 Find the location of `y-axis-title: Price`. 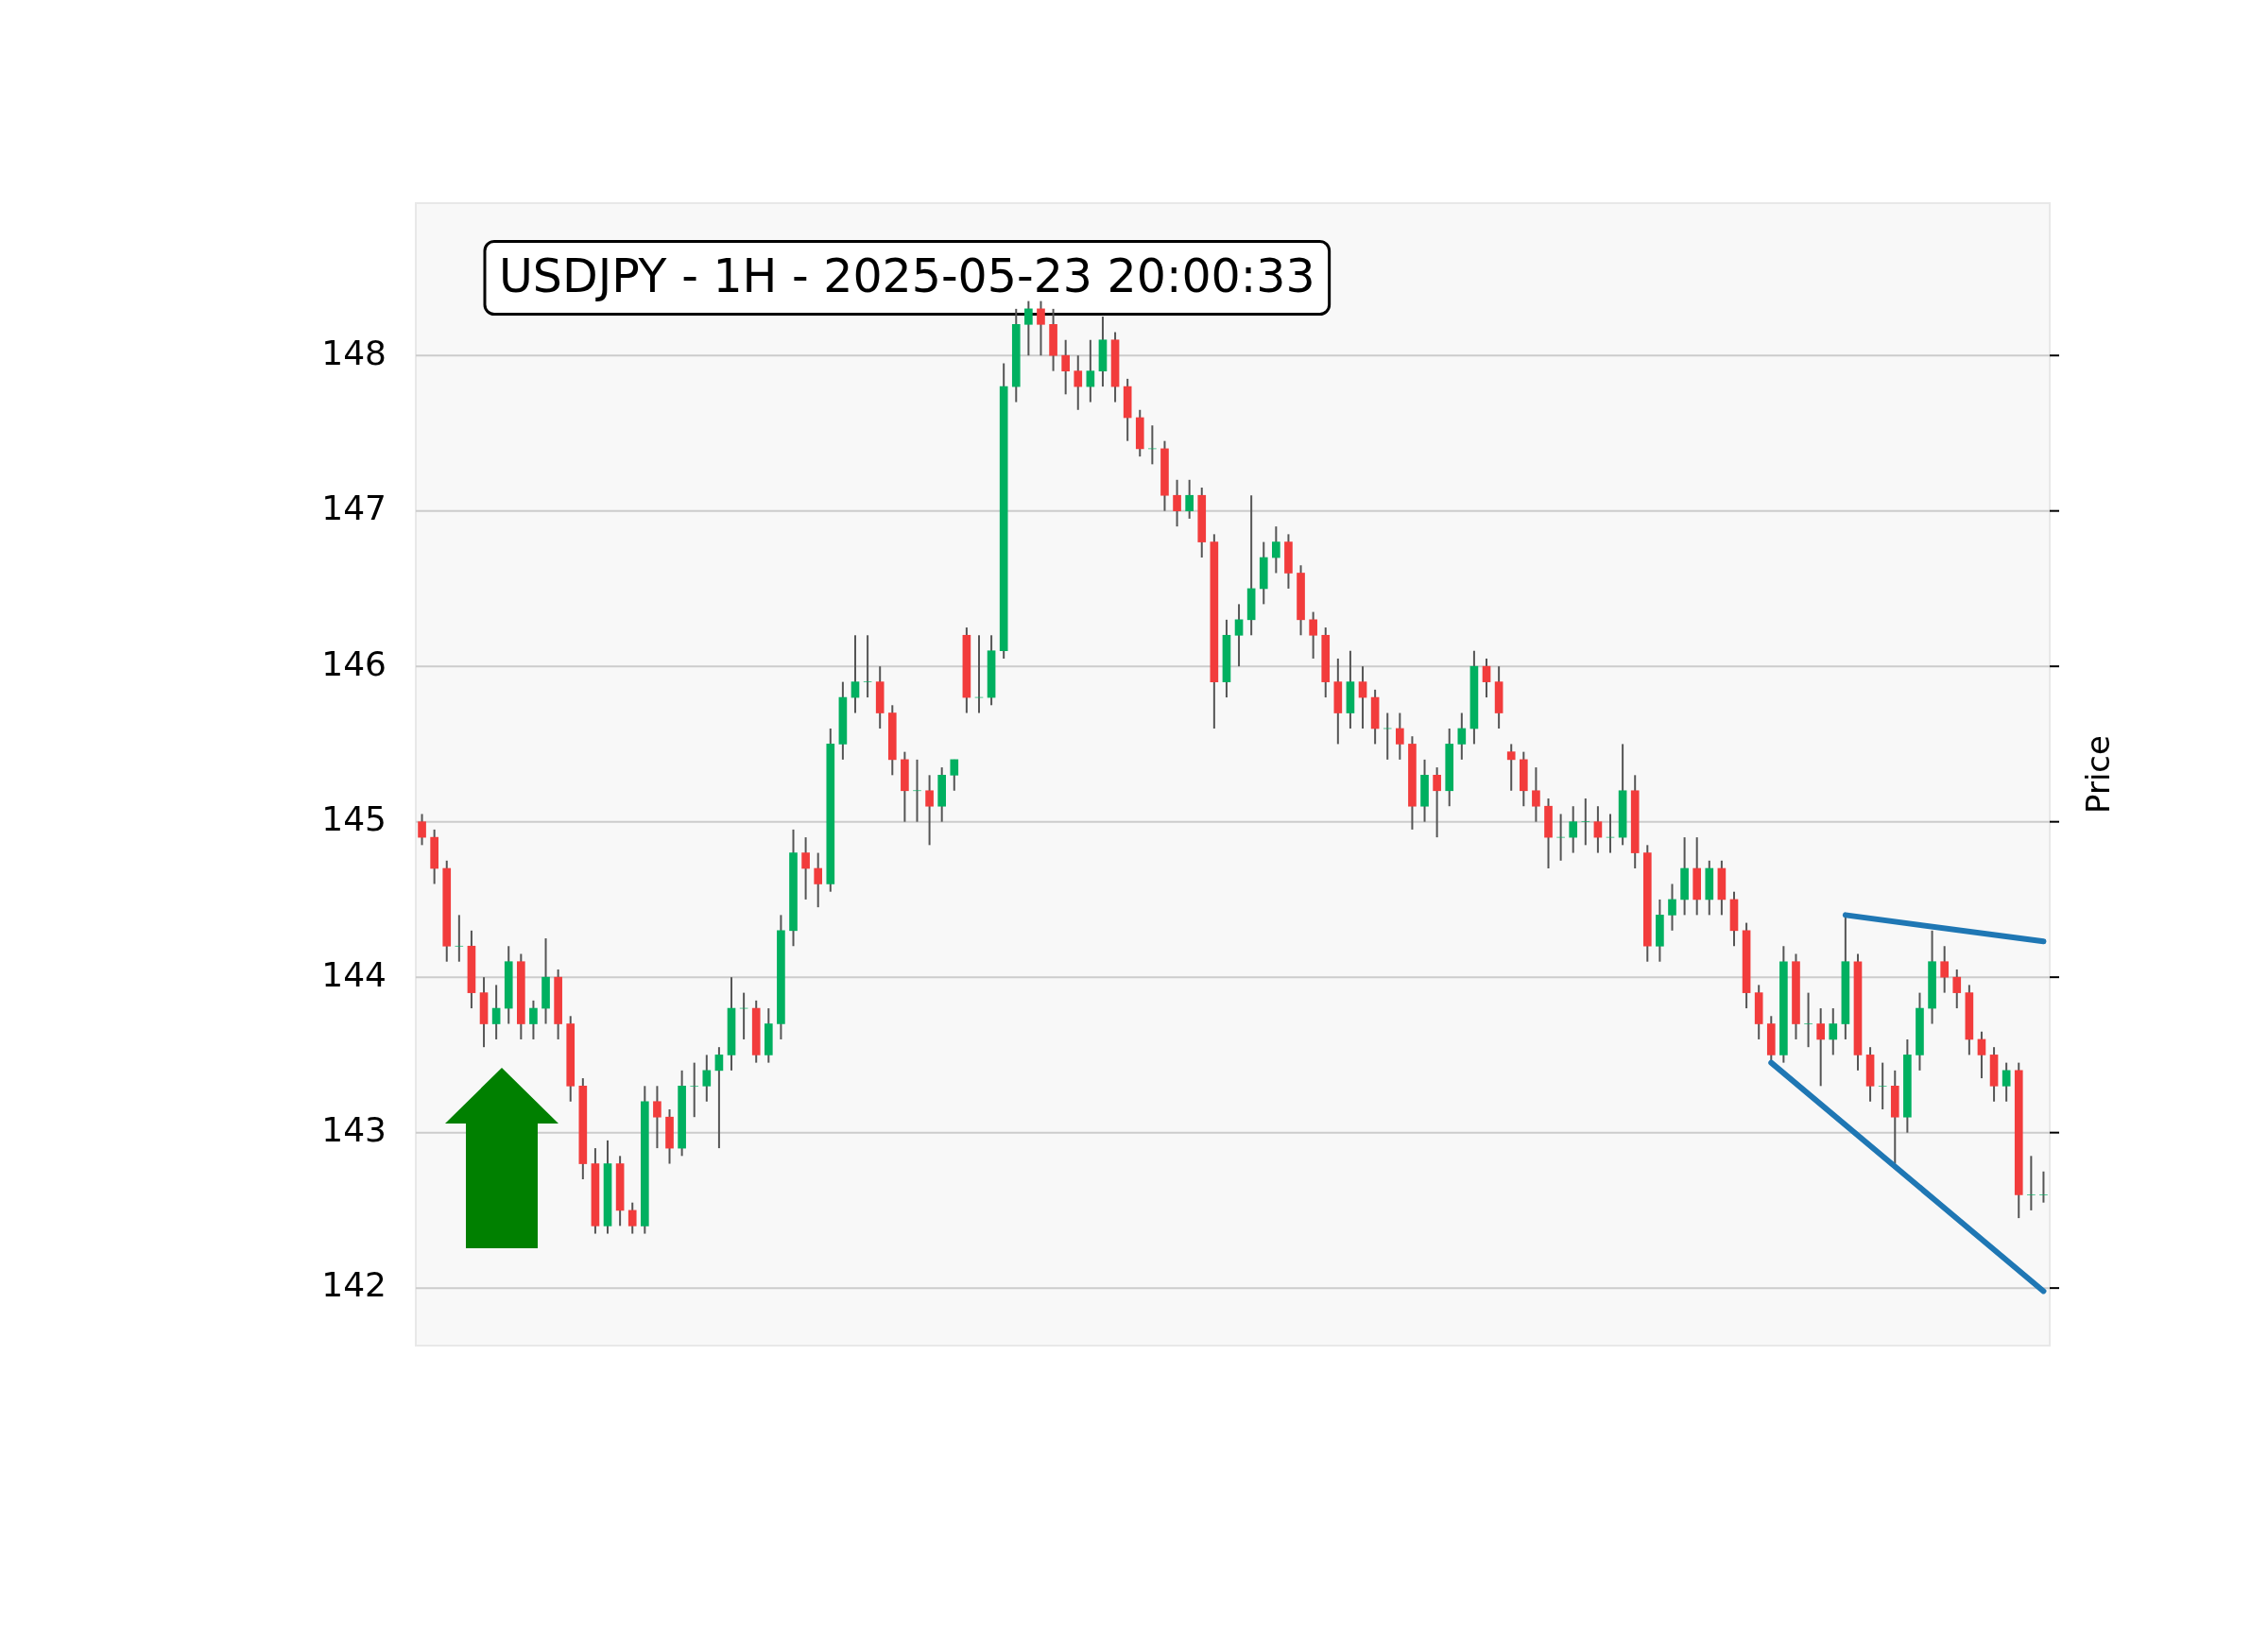

y-axis-title: Price is located at coordinates (2097, 775).